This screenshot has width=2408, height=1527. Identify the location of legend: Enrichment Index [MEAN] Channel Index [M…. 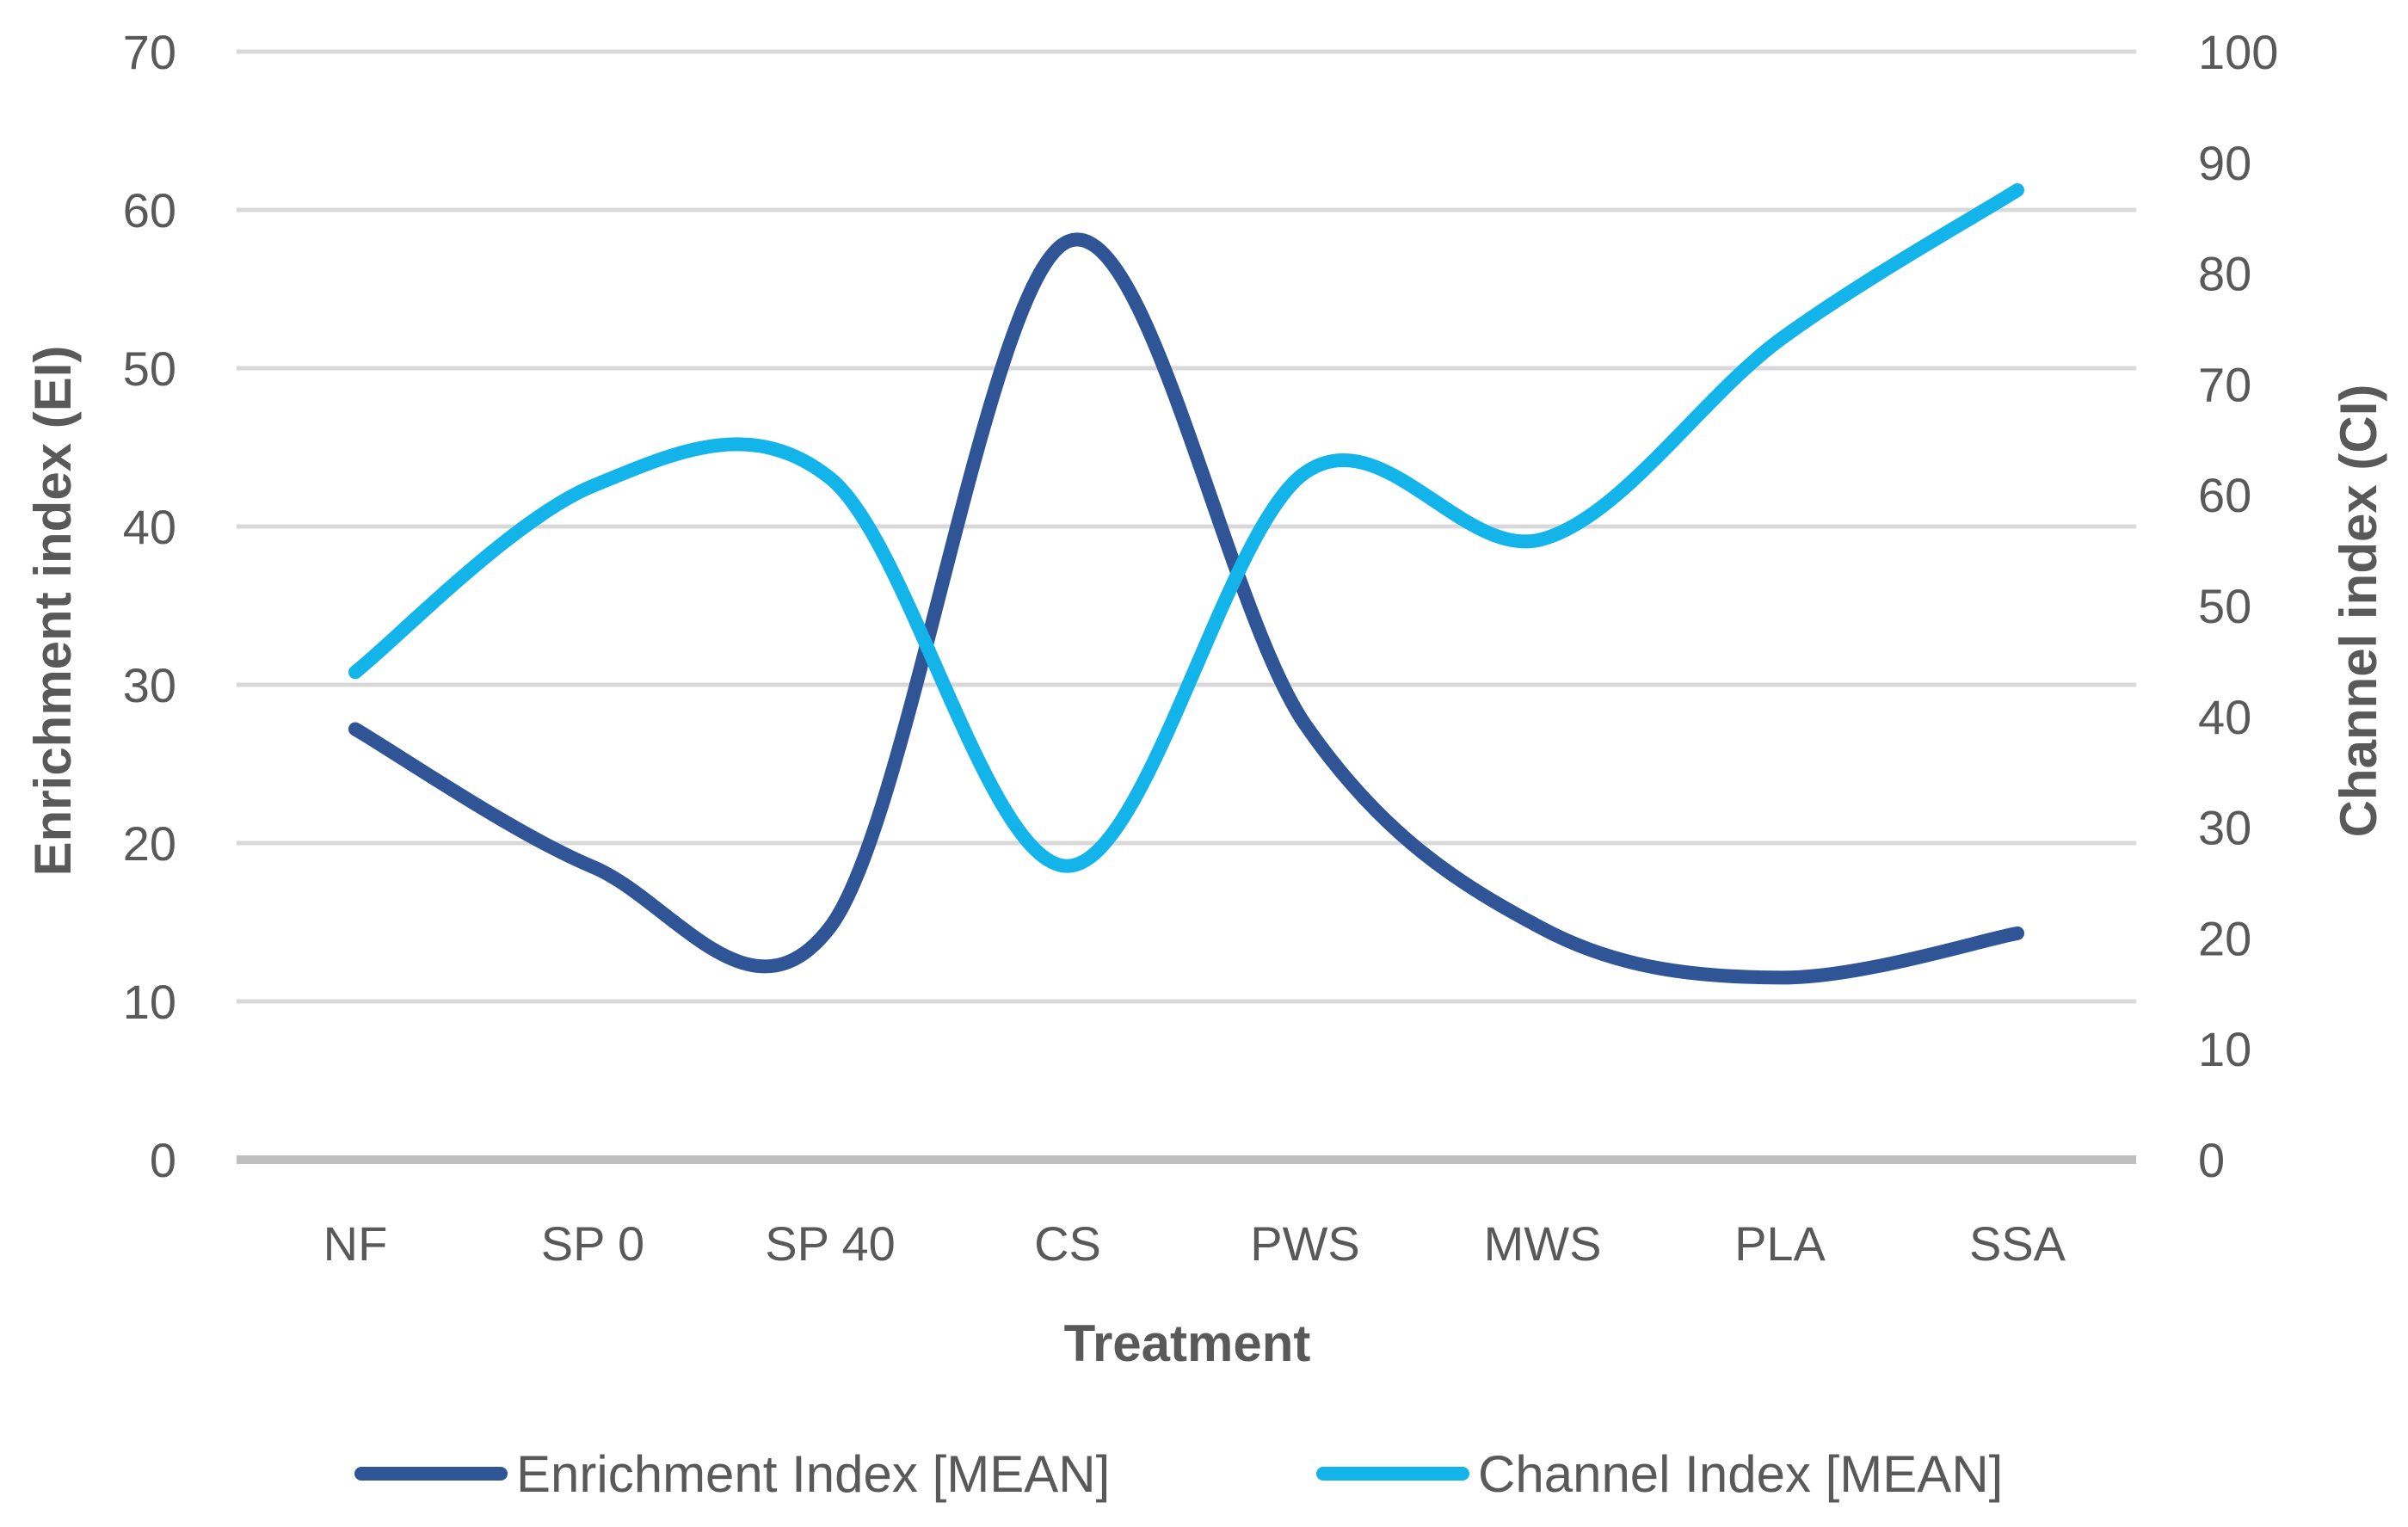
(1178, 1474).